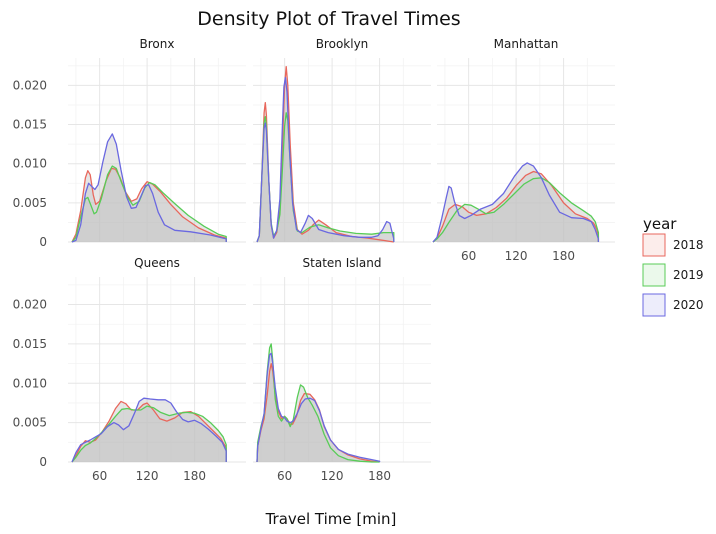 The height and width of the screenshot is (534, 716). Describe the element at coordinates (129, 369) in the screenshot. I see `facet-panel-queens: Queens 0 0.005 0.010 0.015 0.020 60 120 180` at that location.